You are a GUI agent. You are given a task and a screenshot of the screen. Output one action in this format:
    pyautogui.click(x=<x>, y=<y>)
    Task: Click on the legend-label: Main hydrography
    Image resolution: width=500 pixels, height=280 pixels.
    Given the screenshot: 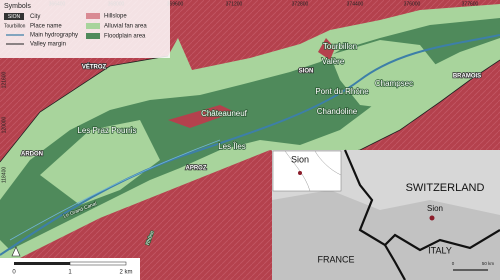 What is the action you would take?
    pyautogui.click(x=54, y=36)
    